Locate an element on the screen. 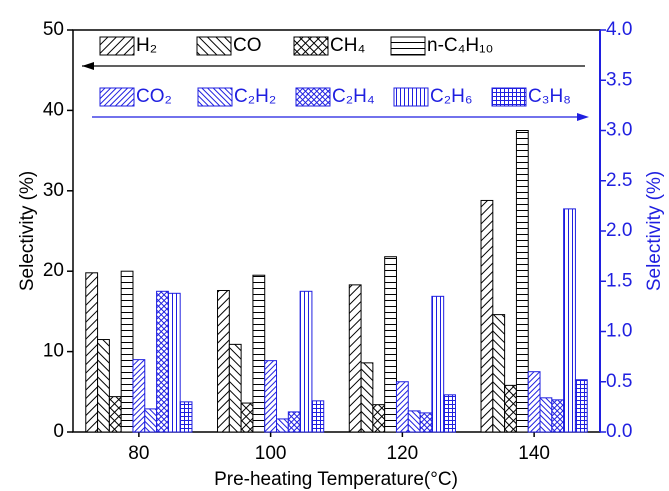 The width and height of the screenshot is (669, 491). y2-tick-label: 3.0 is located at coordinates (619, 130).